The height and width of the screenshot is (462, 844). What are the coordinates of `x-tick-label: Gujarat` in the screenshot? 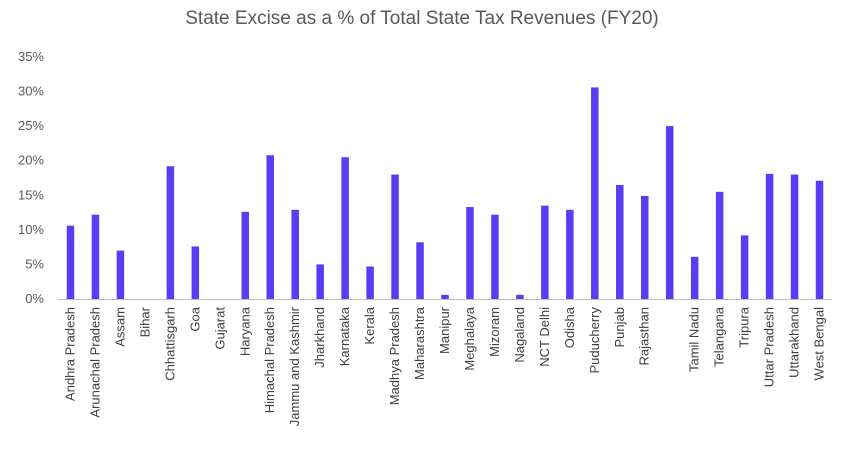 It's located at (219, 328).